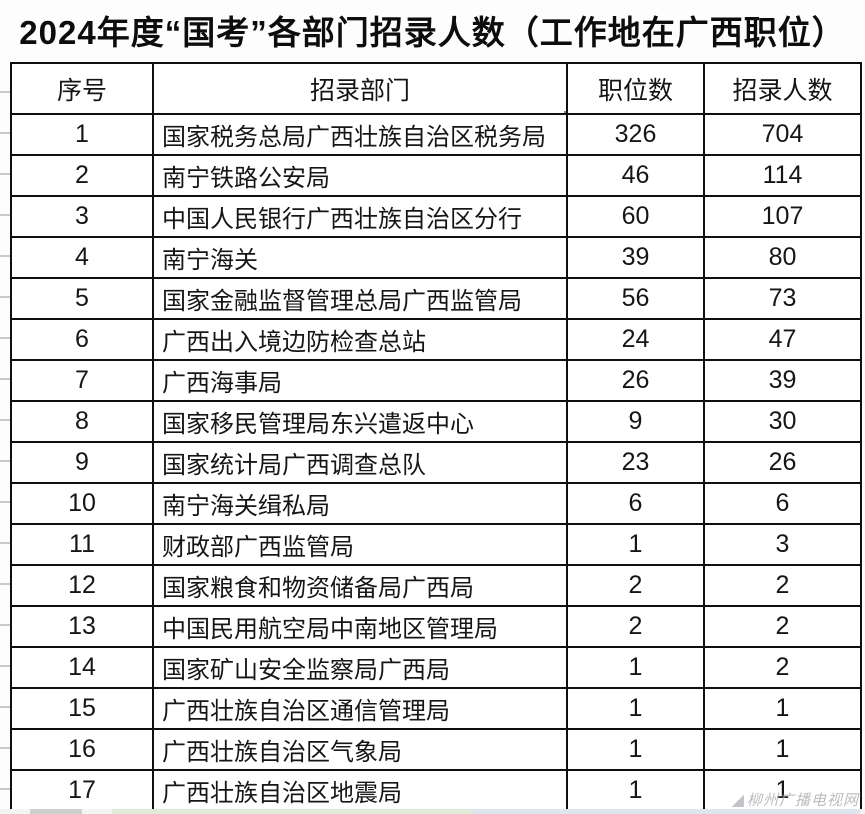 The height and width of the screenshot is (814, 865). What do you see at coordinates (82, 749) in the screenshot?
I see `cell-index: 16` at bounding box center [82, 749].